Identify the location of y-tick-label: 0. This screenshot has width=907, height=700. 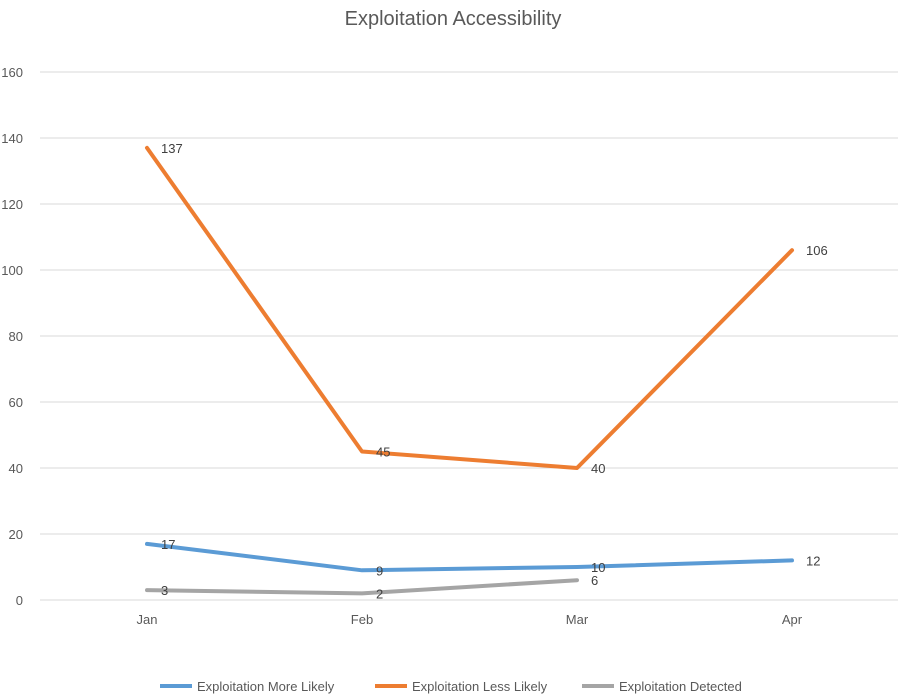
(19, 600).